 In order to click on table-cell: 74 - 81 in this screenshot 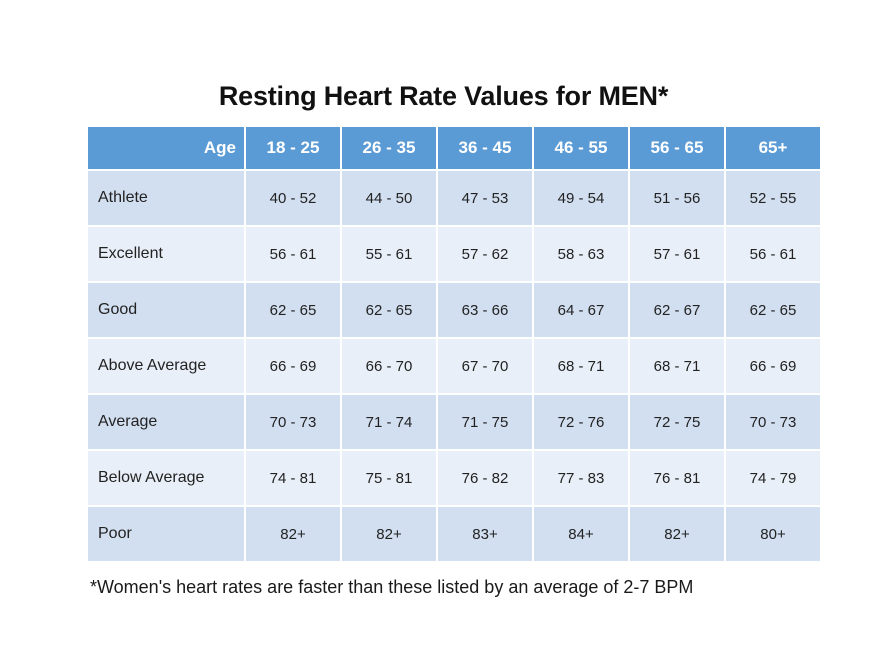, I will do `click(293, 478)`.